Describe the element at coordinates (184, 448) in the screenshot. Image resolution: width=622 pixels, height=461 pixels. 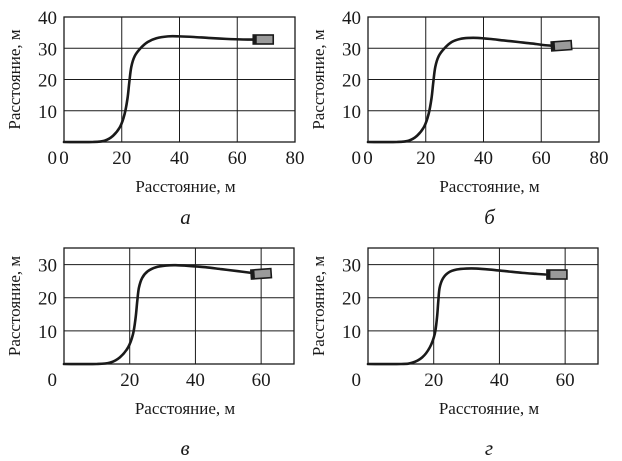
I see `panel-label: в` at that location.